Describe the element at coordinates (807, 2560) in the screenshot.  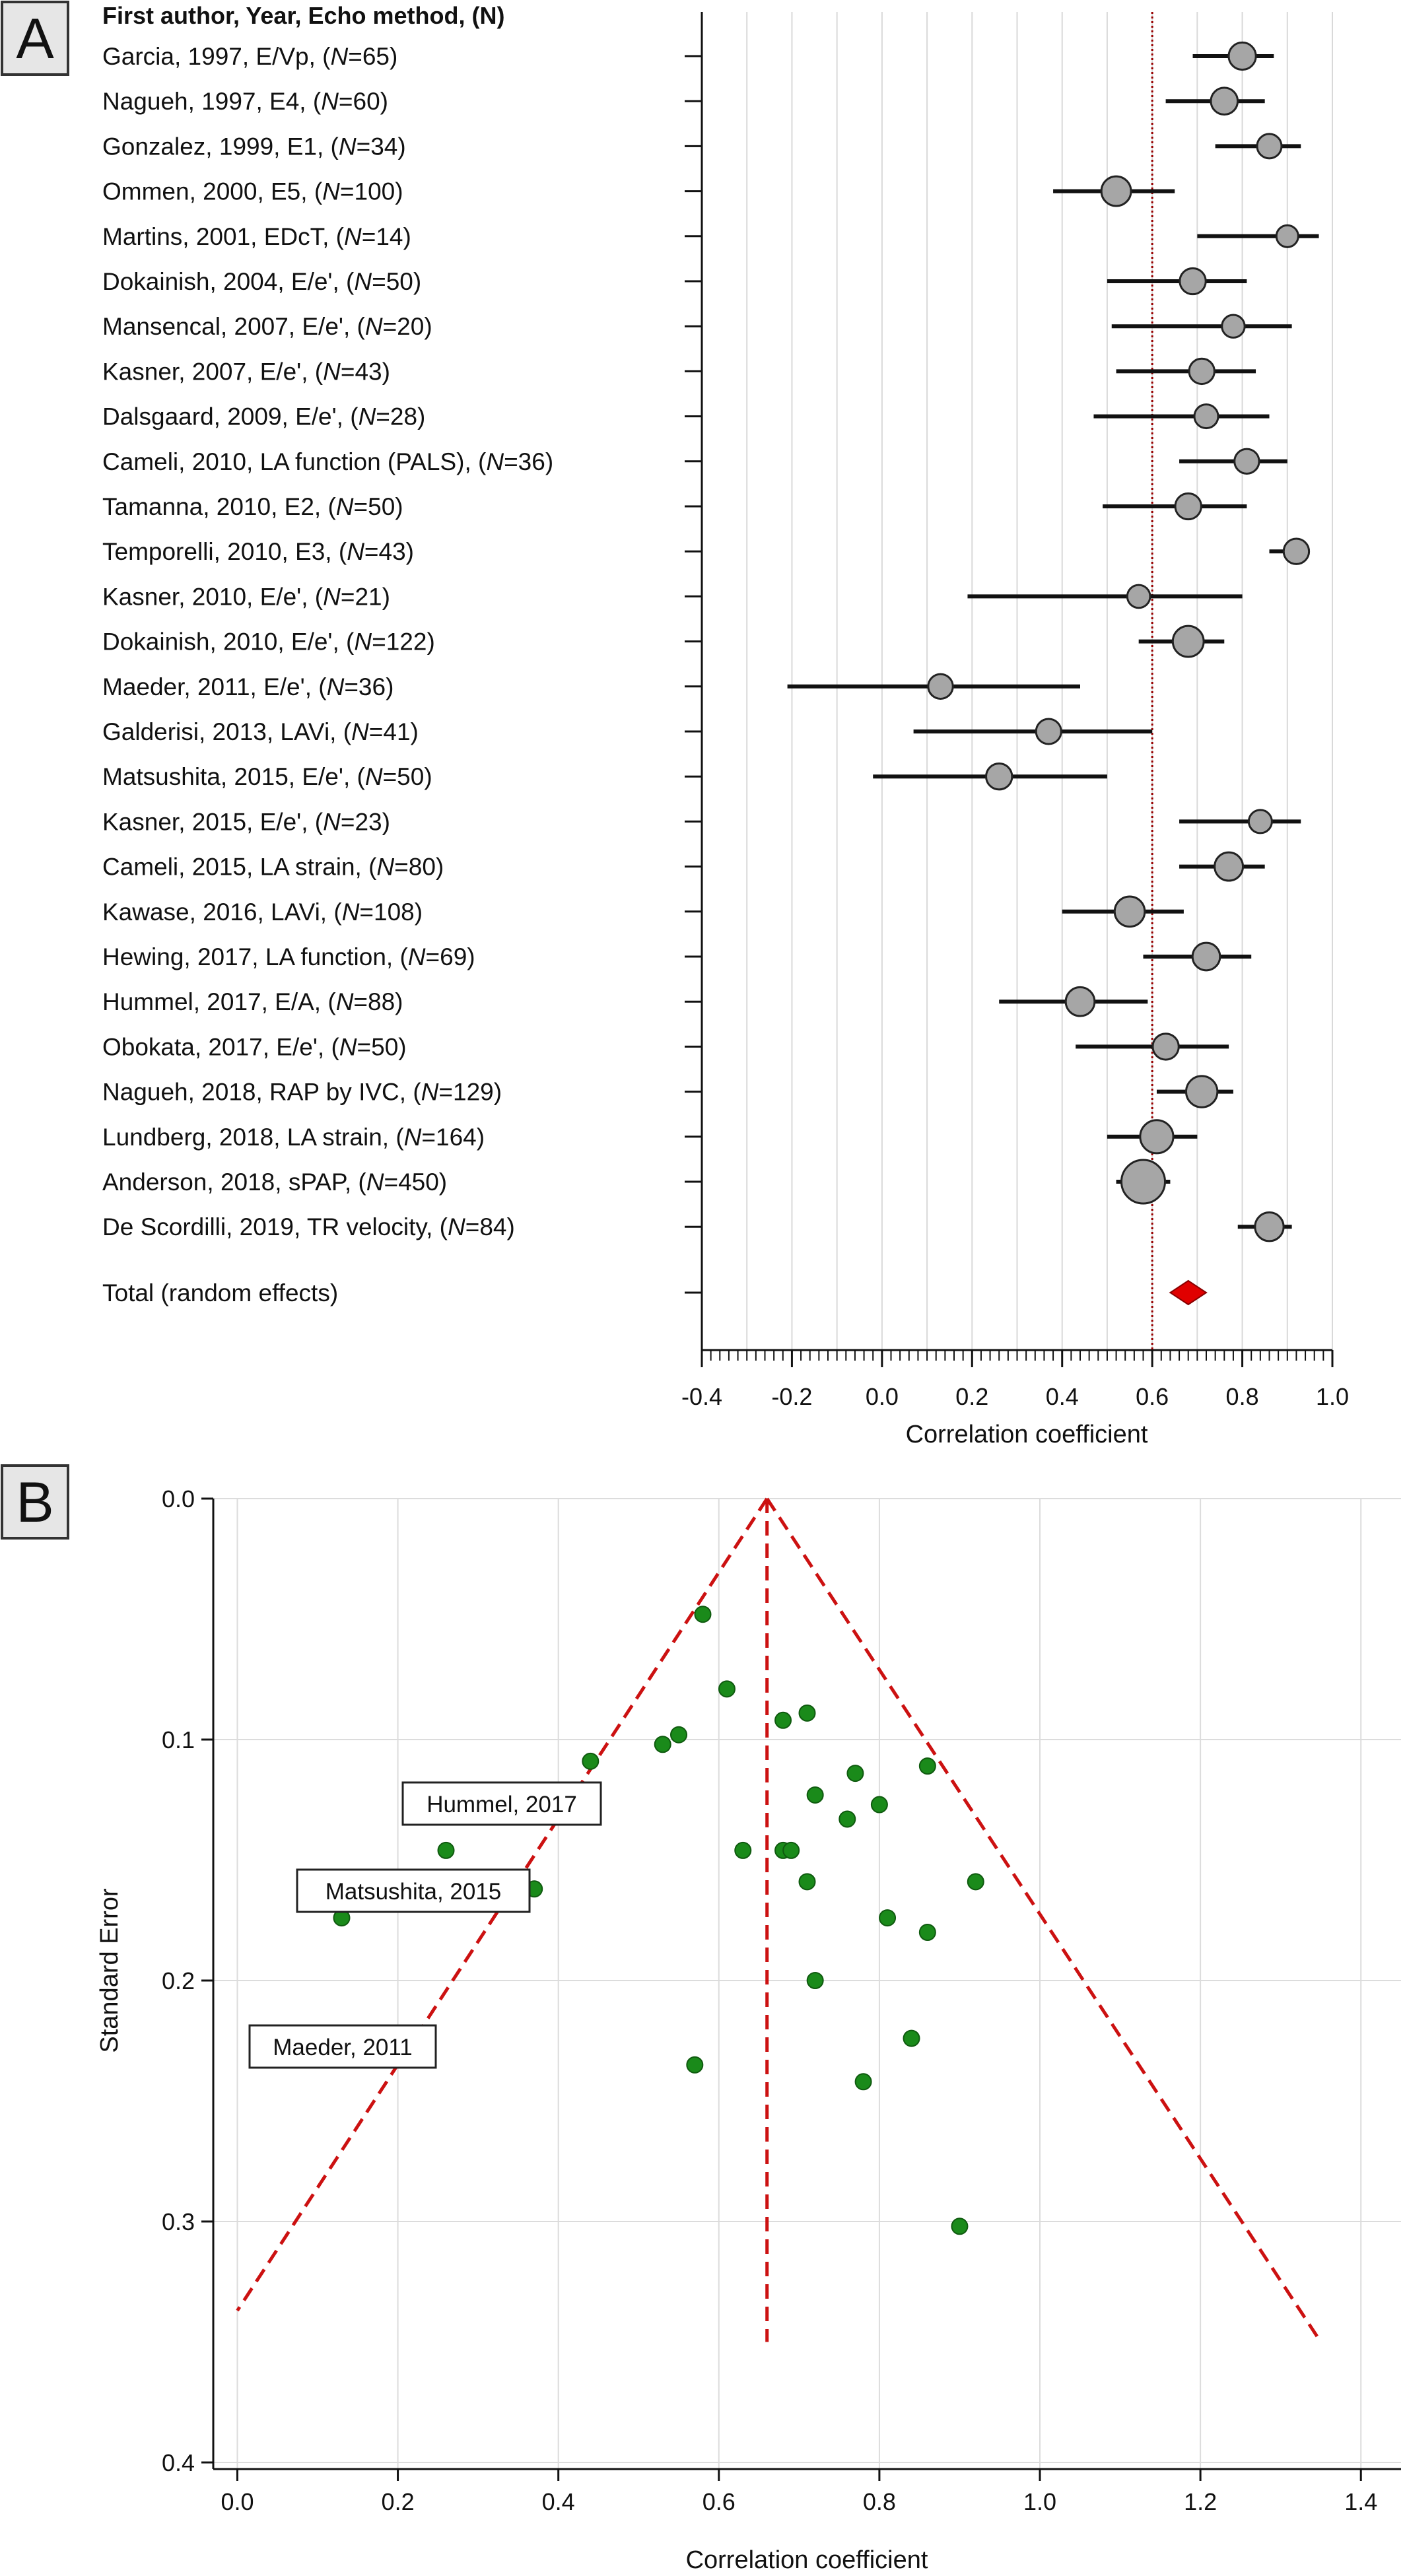
I see `funnel-x-axis-label: Correlation coefficient` at that location.